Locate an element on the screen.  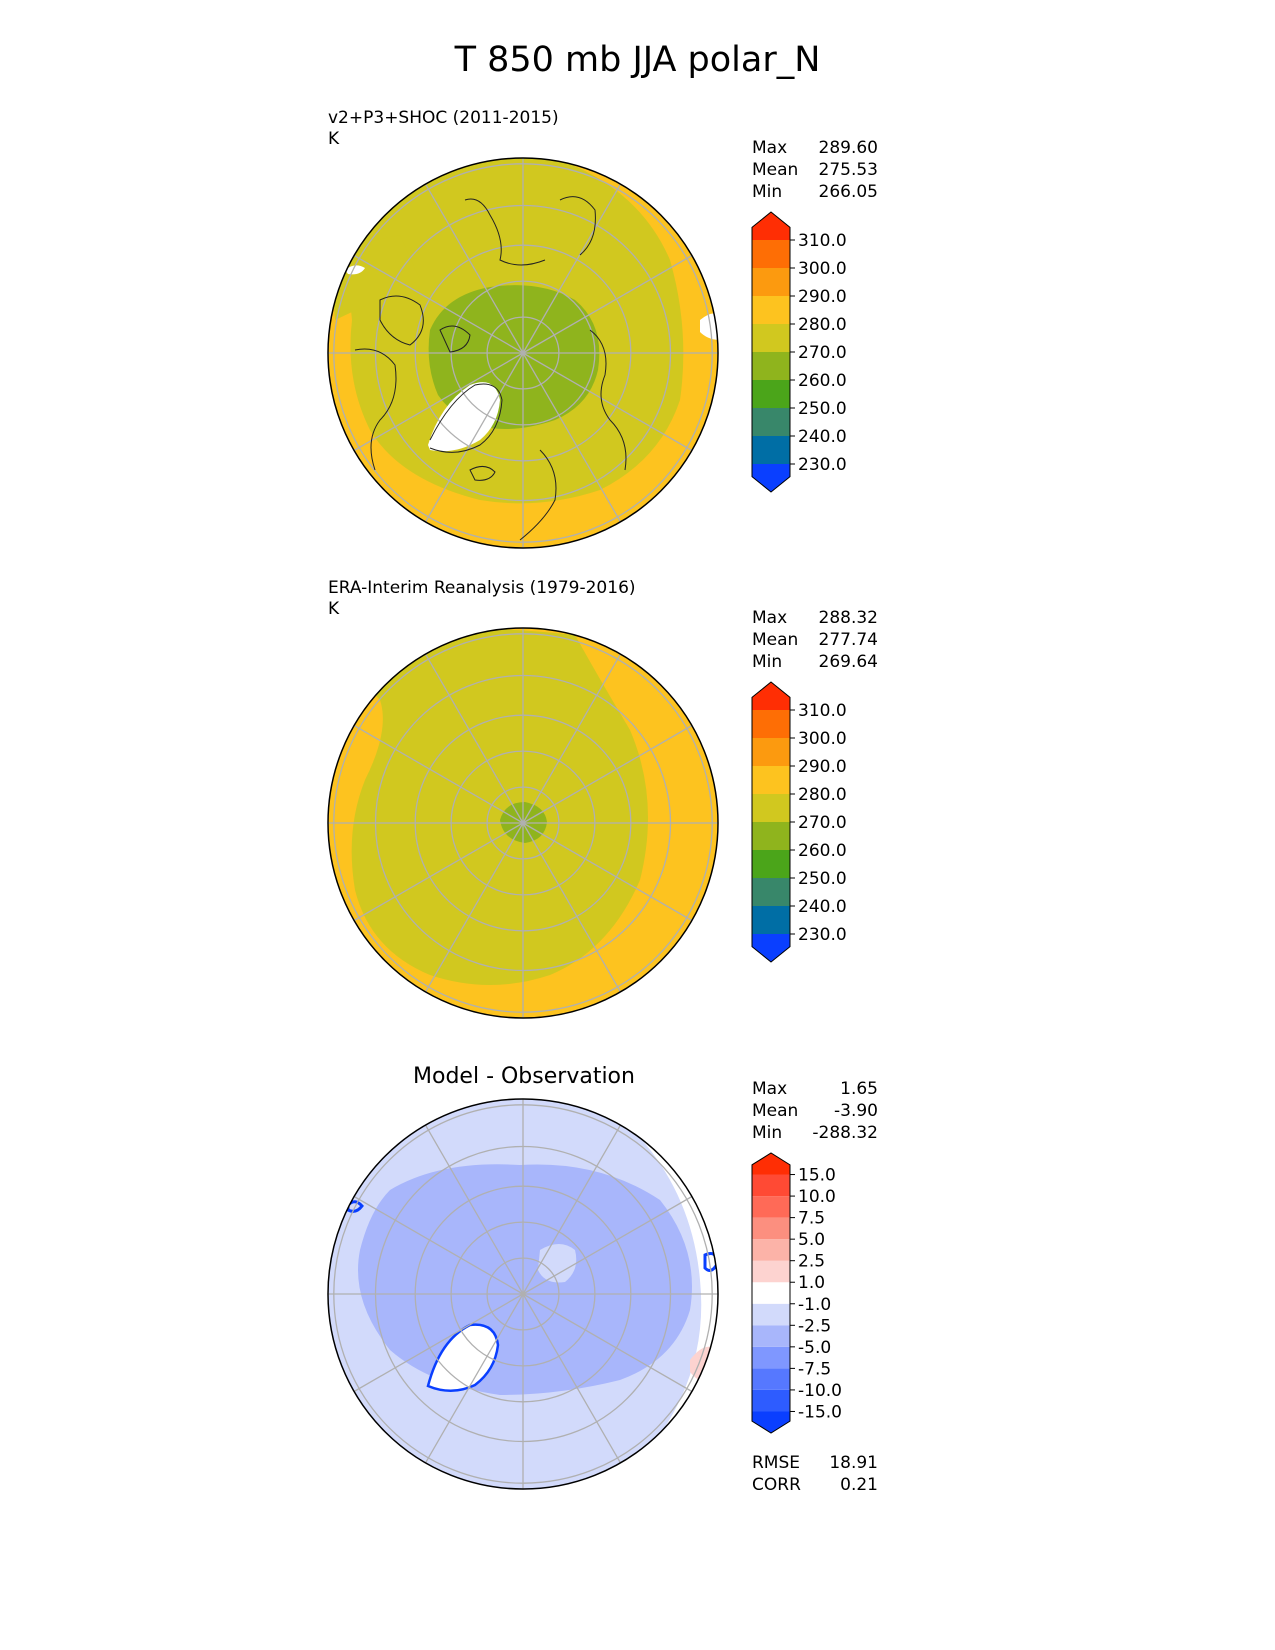
stat-value: 277.74 is located at coordinates (848, 640).